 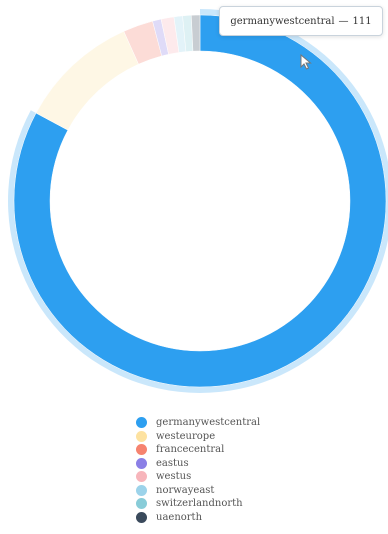 What do you see at coordinates (179, 517) in the screenshot?
I see `legend-label: uaenorth` at bounding box center [179, 517].